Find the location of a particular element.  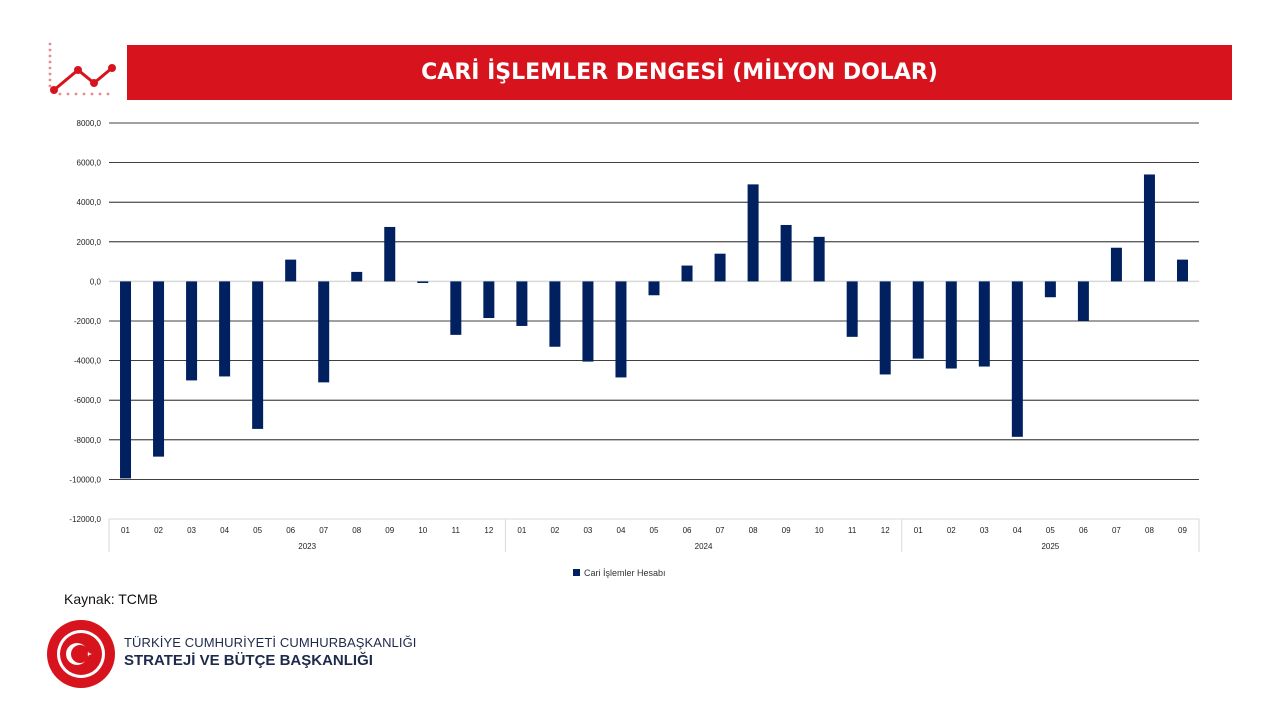

legend: Cari İşlemler Hesabı is located at coordinates (619, 573).